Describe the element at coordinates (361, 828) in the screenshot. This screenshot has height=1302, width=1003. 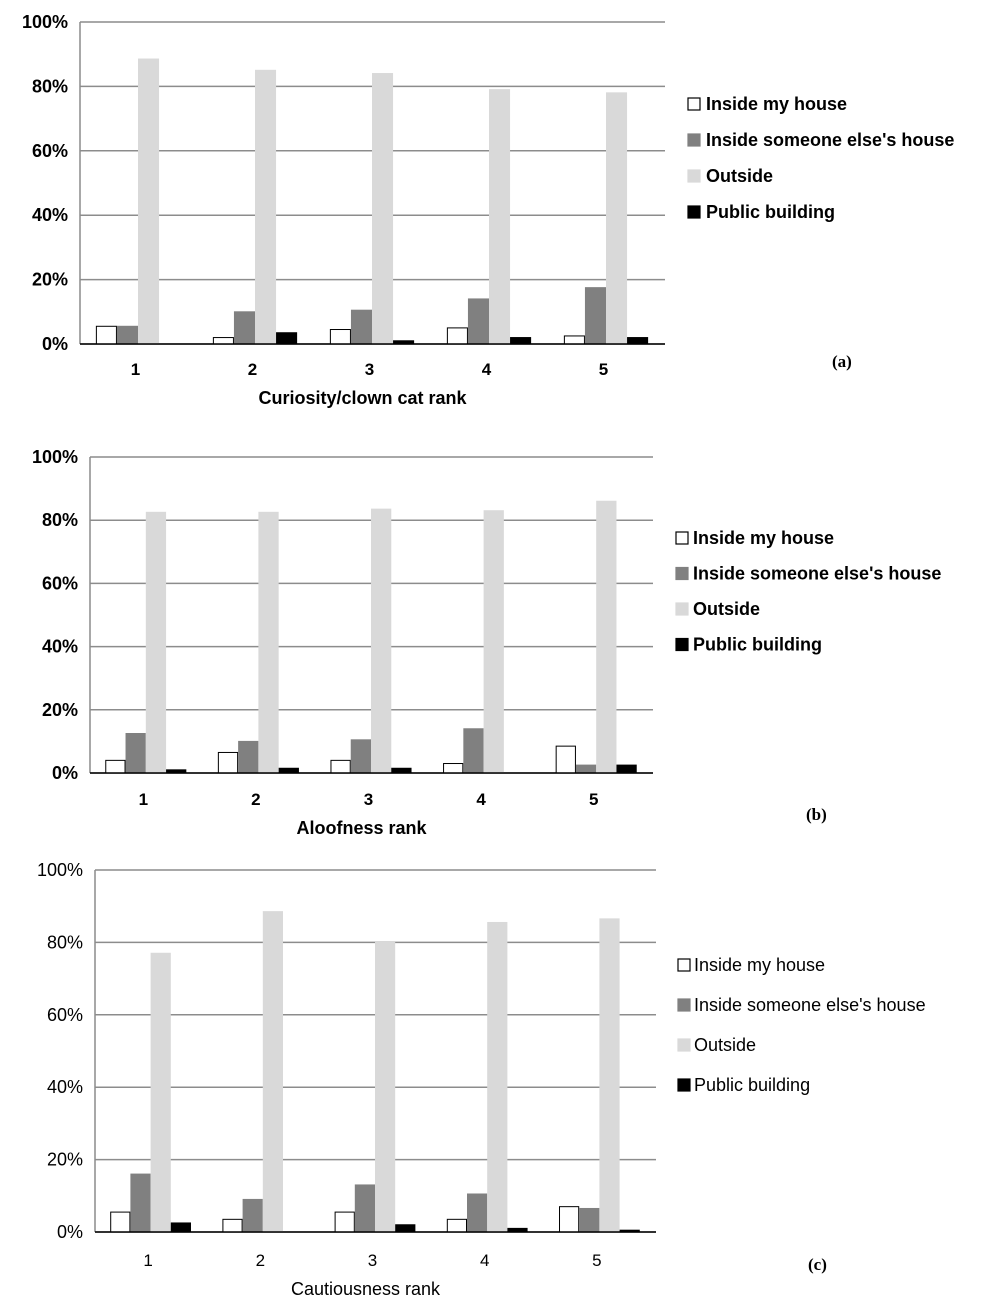
I see `x-axis-title: Aloofness rank` at that location.